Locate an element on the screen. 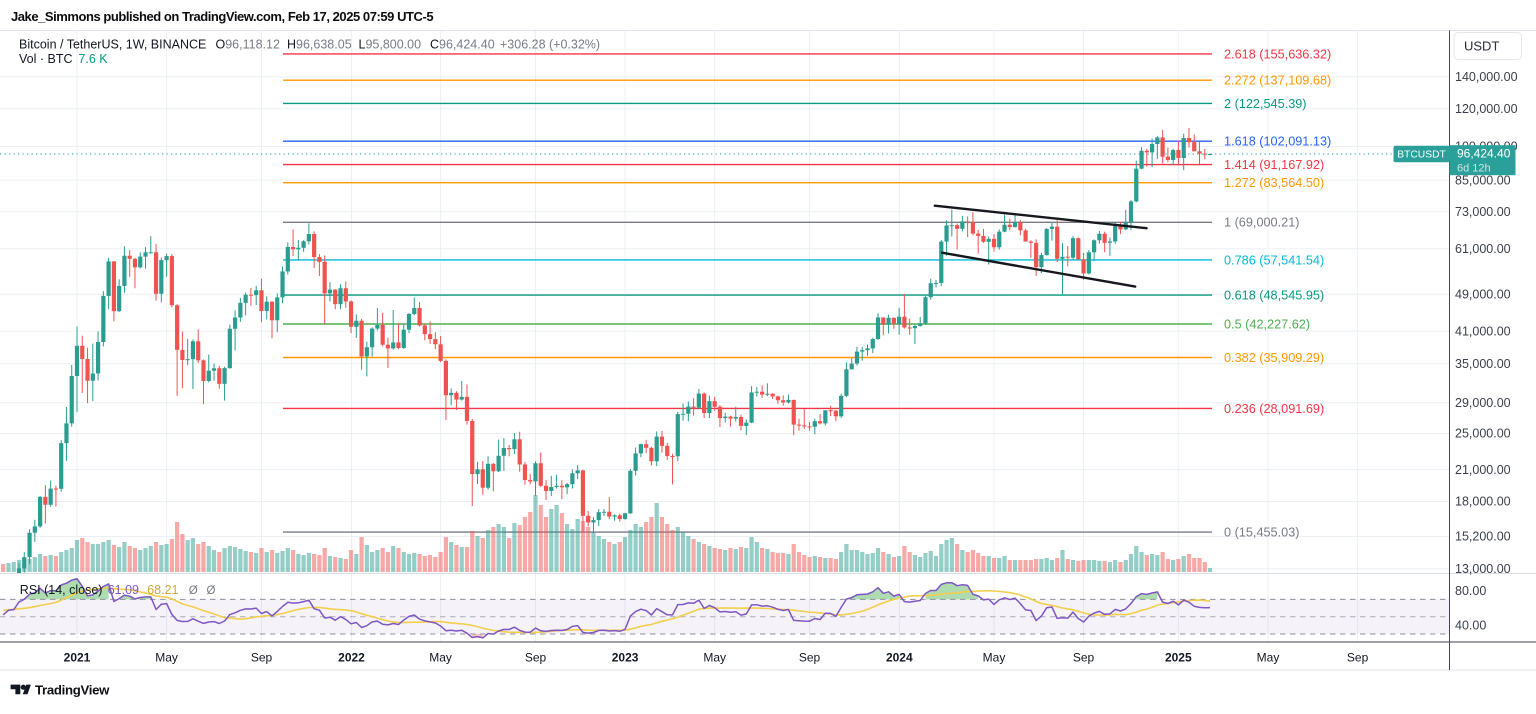 Image resolution: width=1536 pixels, height=714 pixels. svg-text: 15,200.00 is located at coordinates (1483, 537).